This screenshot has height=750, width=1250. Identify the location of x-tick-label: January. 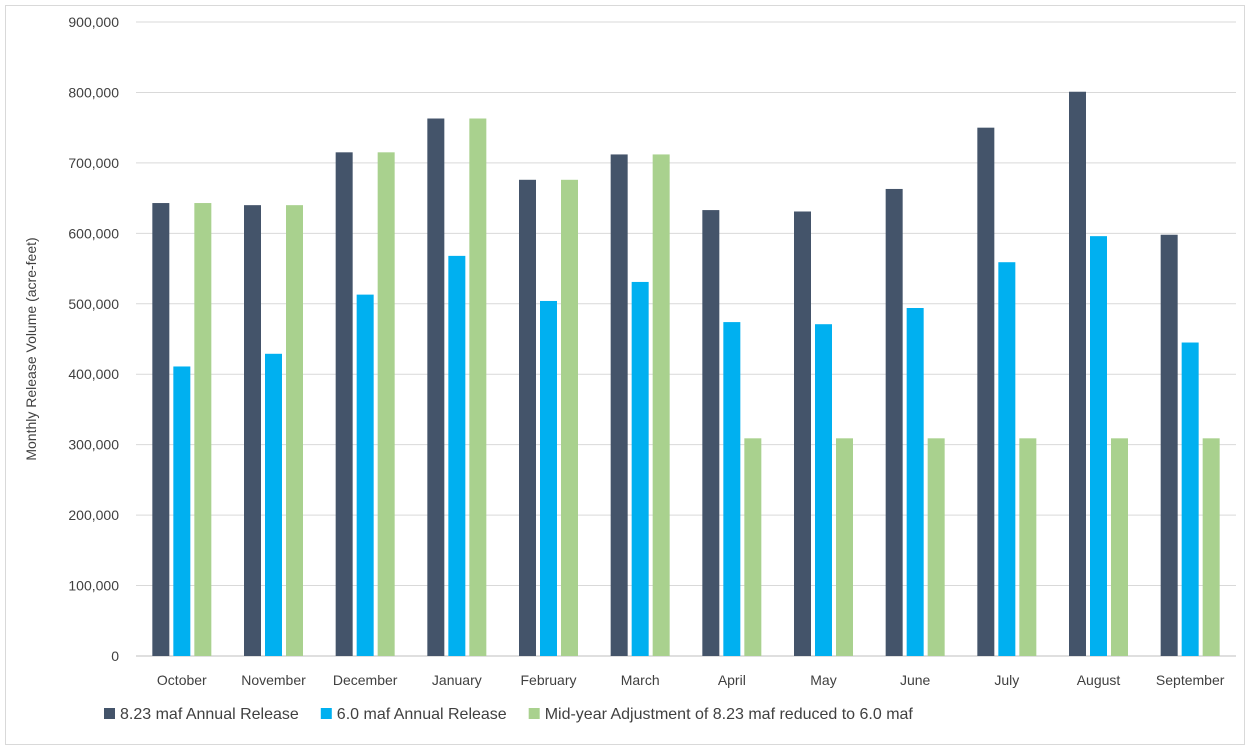
(457, 680).